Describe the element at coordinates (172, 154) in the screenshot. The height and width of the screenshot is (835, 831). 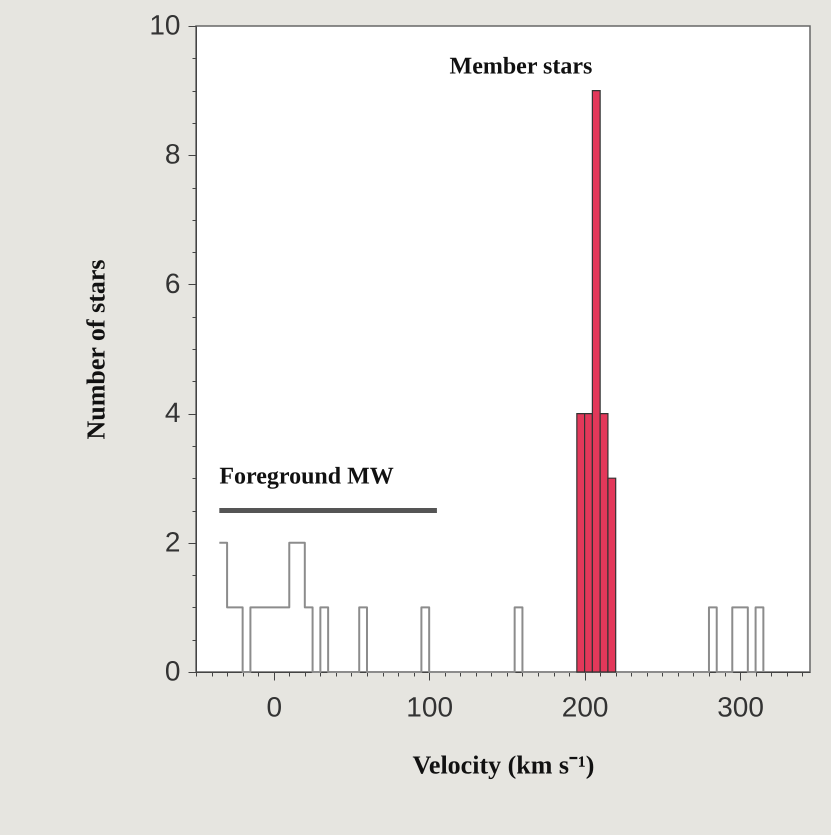
I see `y-tick-label: 8` at that location.